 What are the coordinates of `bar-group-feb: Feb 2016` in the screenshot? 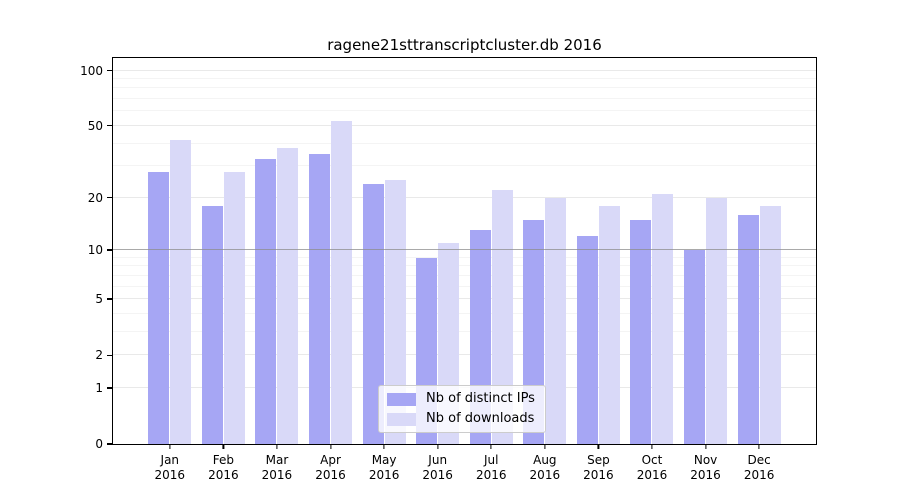 It's located at (223, 270).